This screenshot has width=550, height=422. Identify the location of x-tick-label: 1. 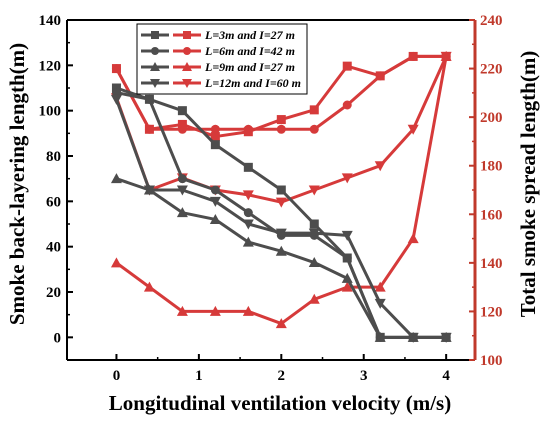
(199, 376).